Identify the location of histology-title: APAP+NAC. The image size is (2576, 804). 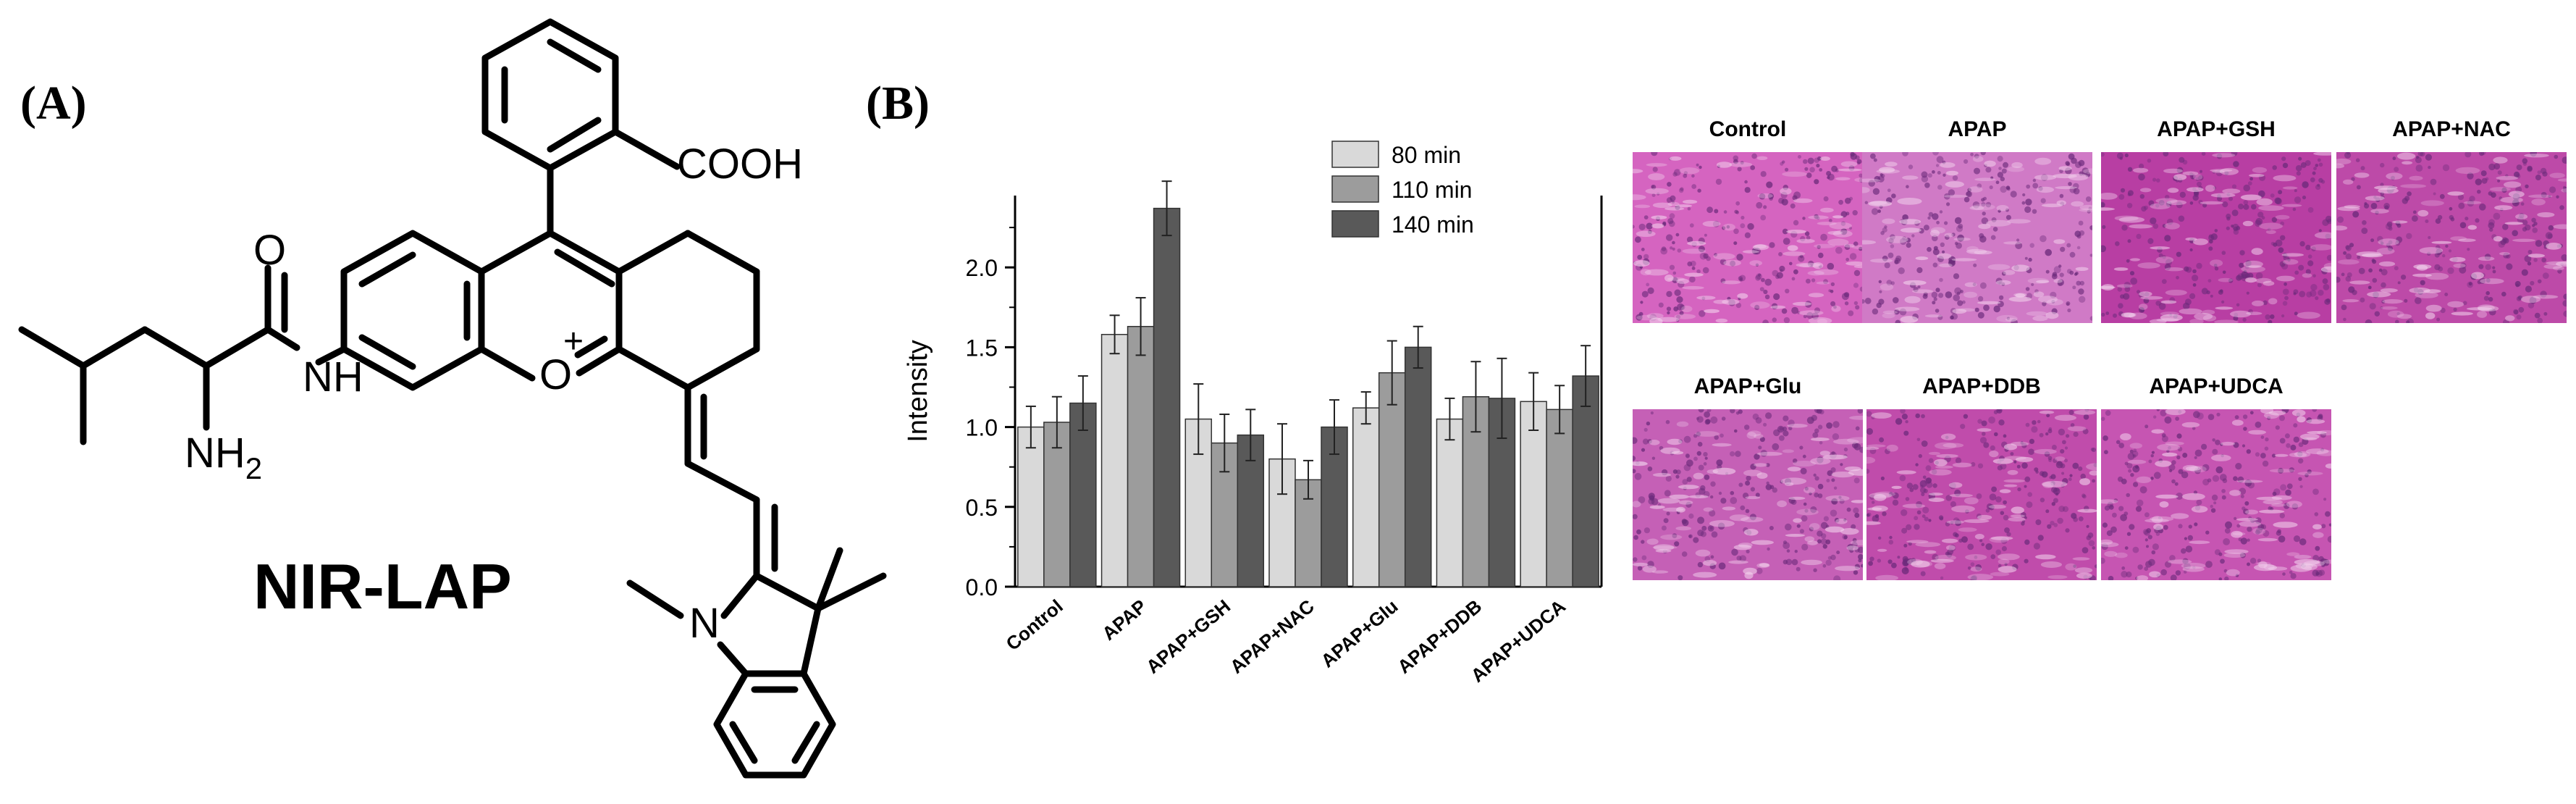
(2451, 129).